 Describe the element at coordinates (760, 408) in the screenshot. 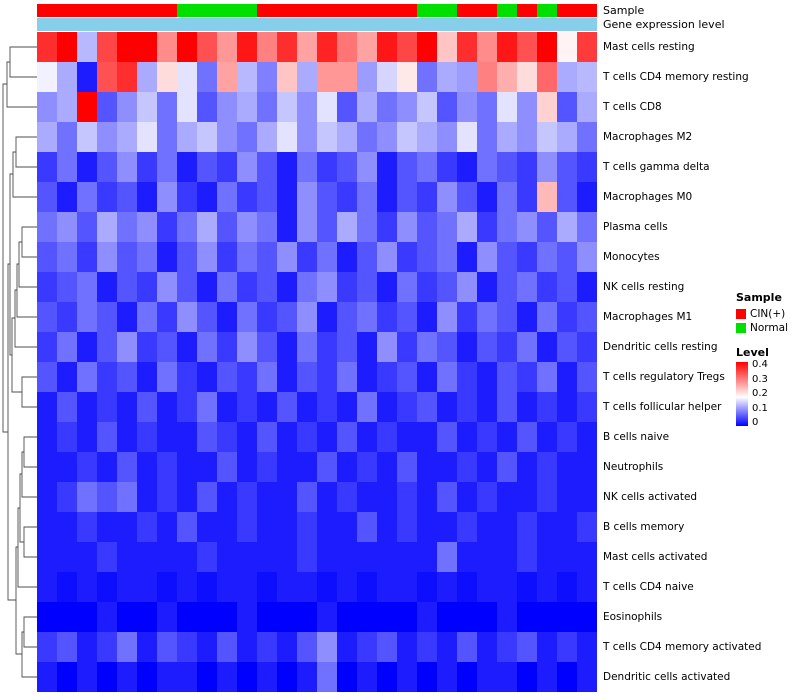

I see `level-tick: 0.1` at that location.